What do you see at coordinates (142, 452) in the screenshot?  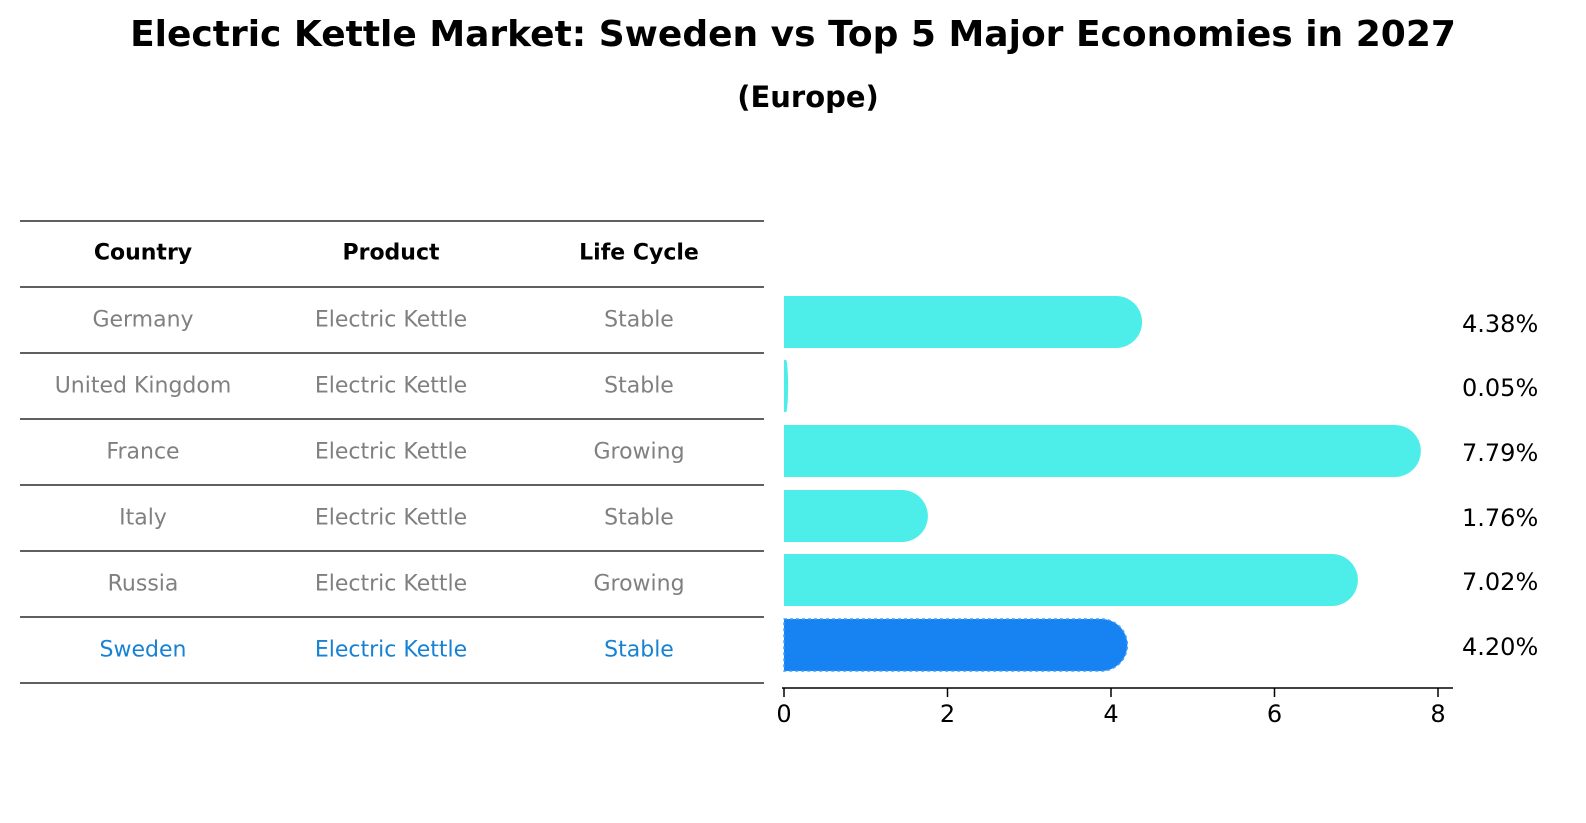 I see `table-cell: France` at bounding box center [142, 452].